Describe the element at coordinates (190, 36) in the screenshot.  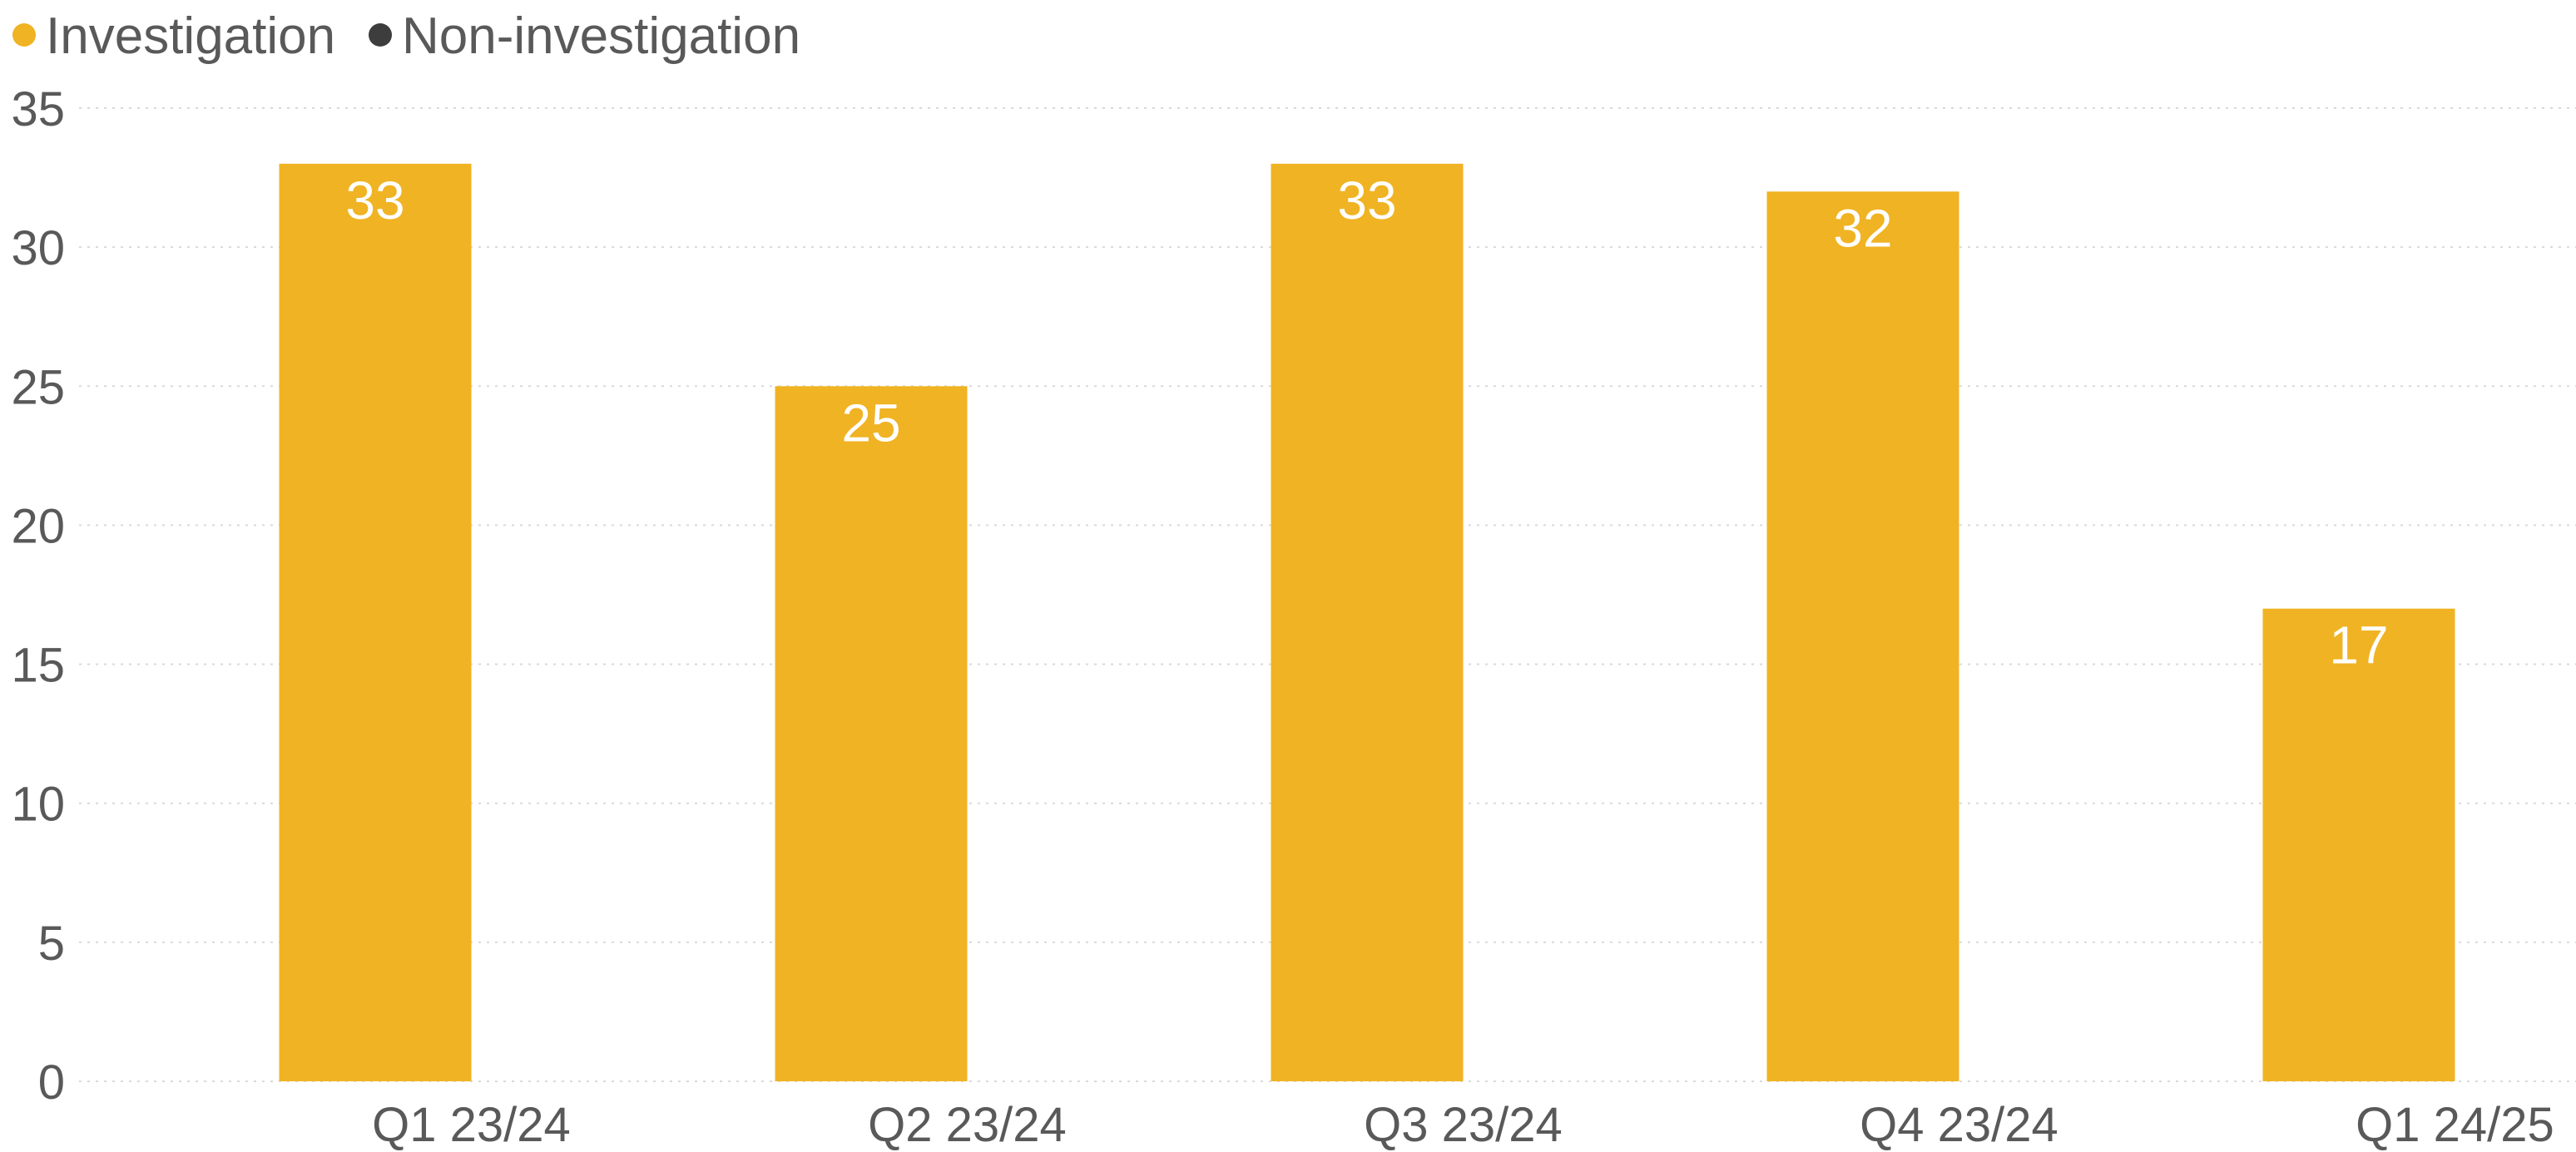
I see `legend-label-investigation: Investigation` at that location.